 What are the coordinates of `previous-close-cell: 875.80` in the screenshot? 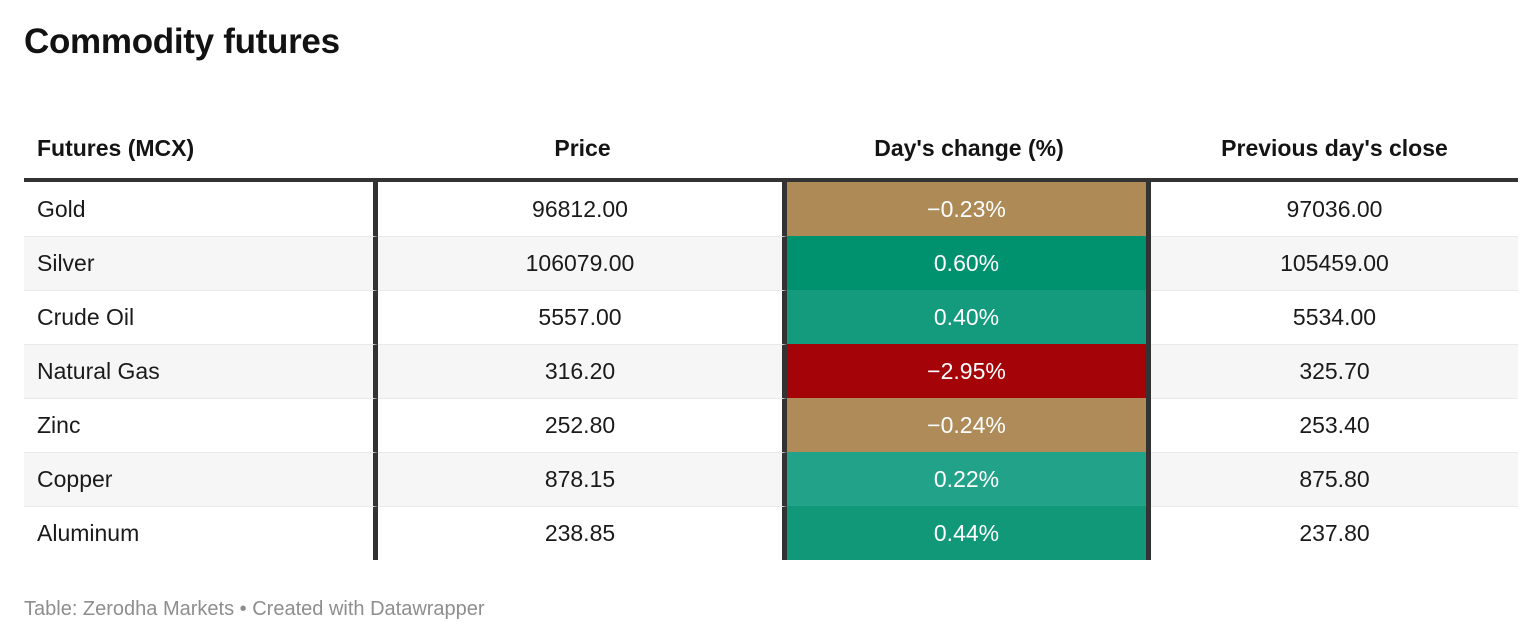 It's located at (1334, 479).